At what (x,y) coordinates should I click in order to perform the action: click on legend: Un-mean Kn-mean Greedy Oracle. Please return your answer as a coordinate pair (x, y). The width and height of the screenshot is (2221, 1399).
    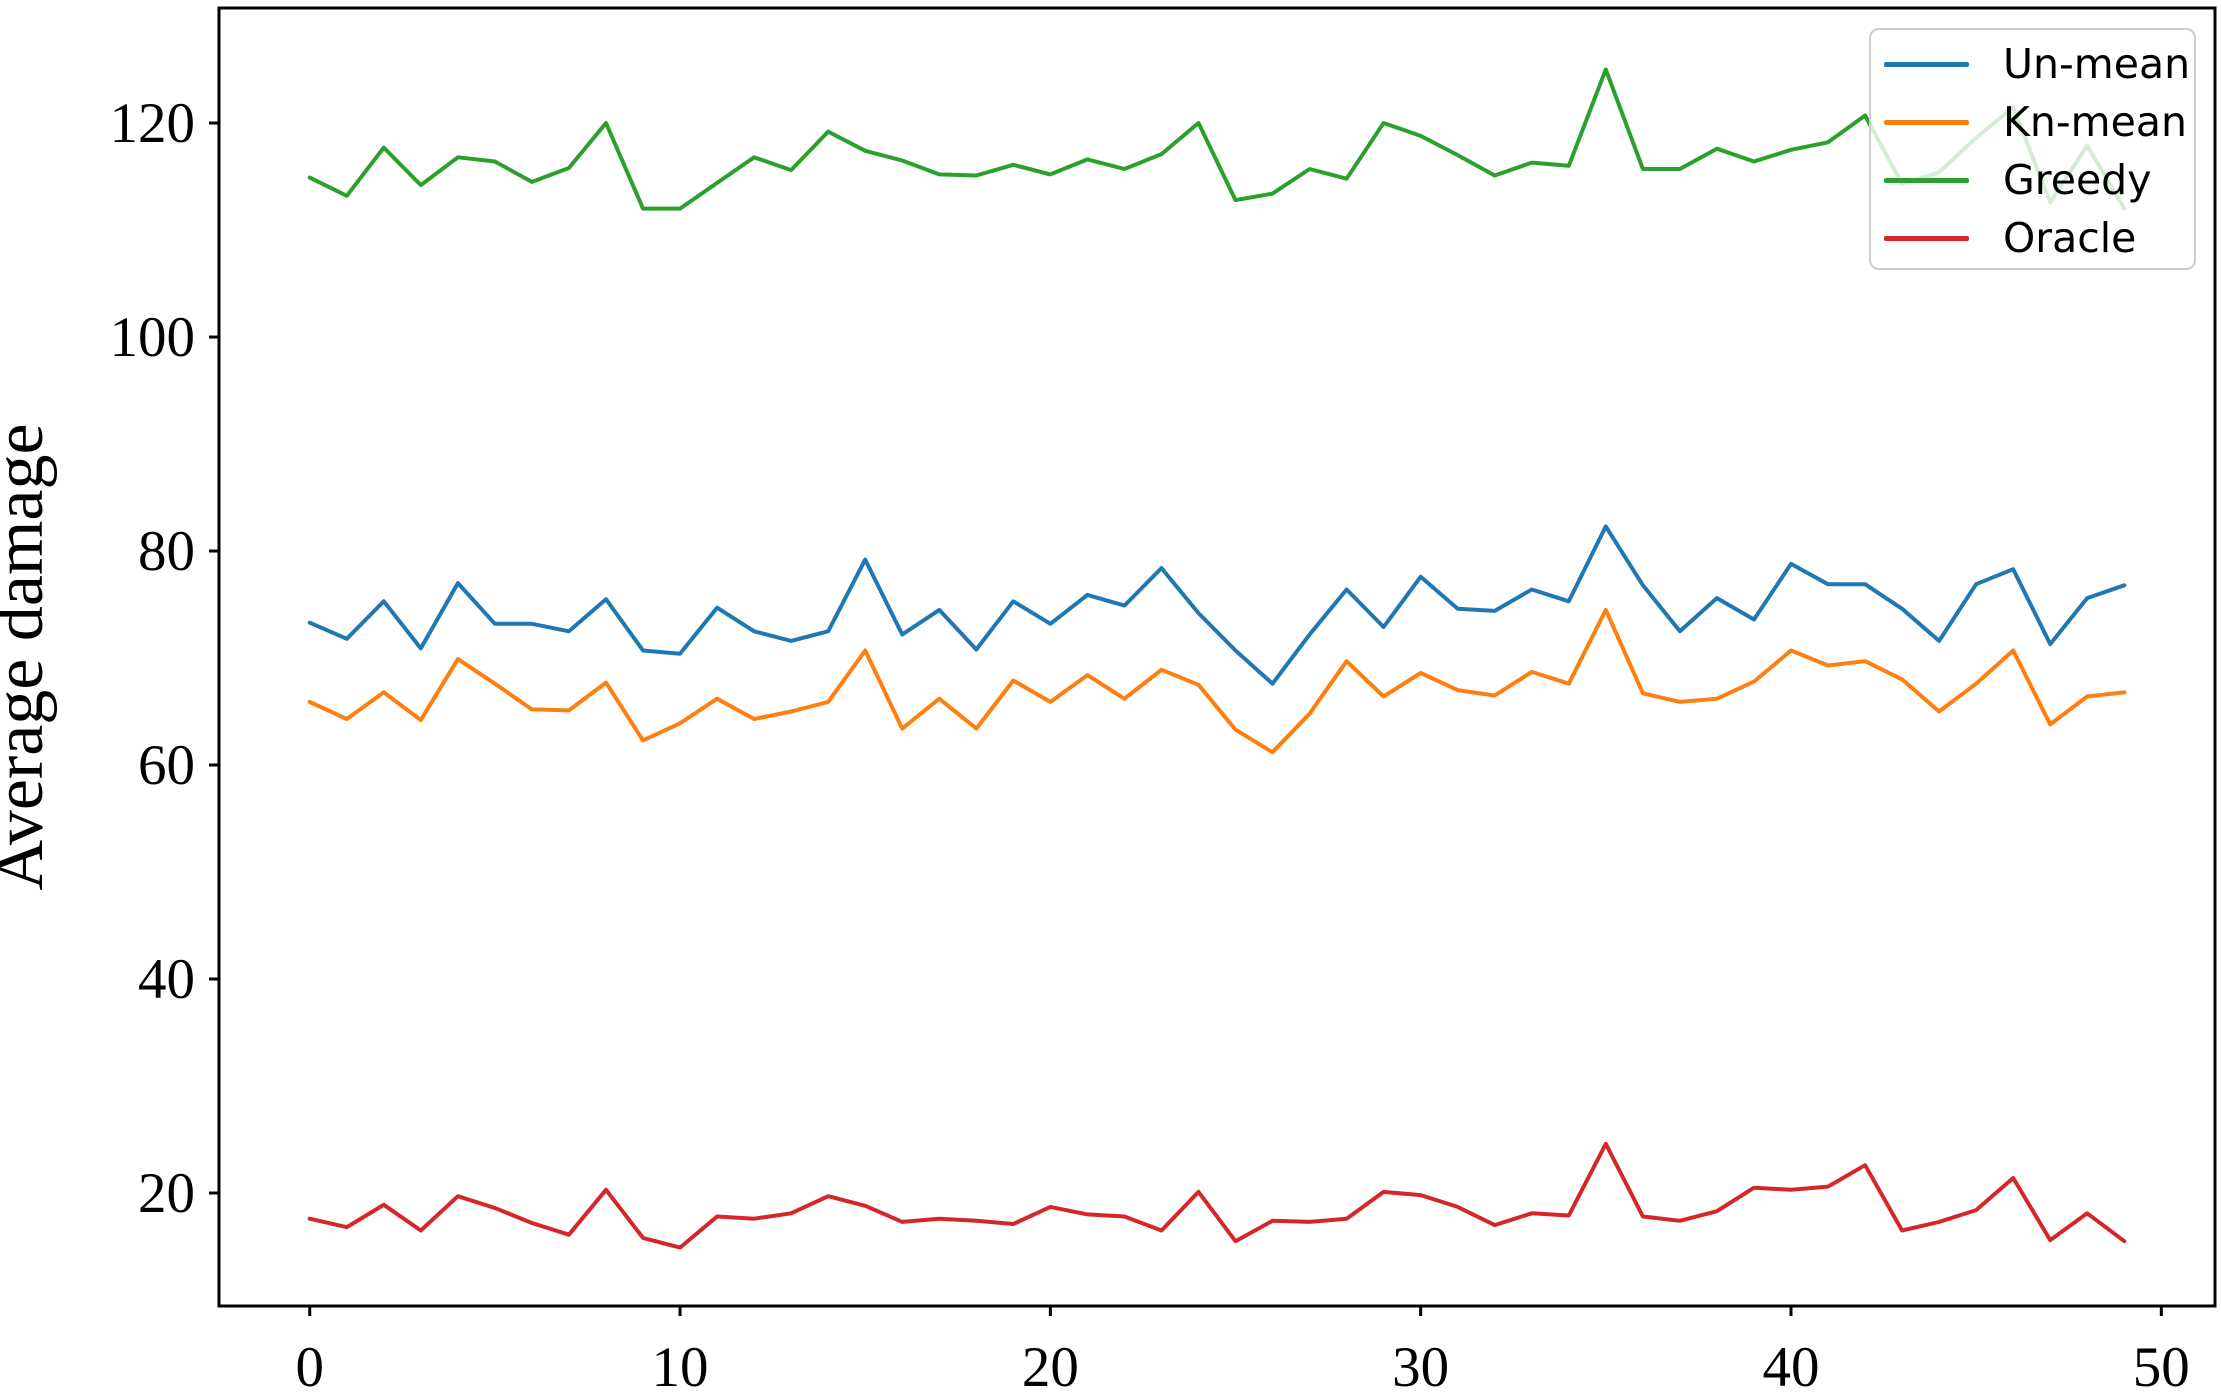
    Looking at the image, I should click on (2032, 149).